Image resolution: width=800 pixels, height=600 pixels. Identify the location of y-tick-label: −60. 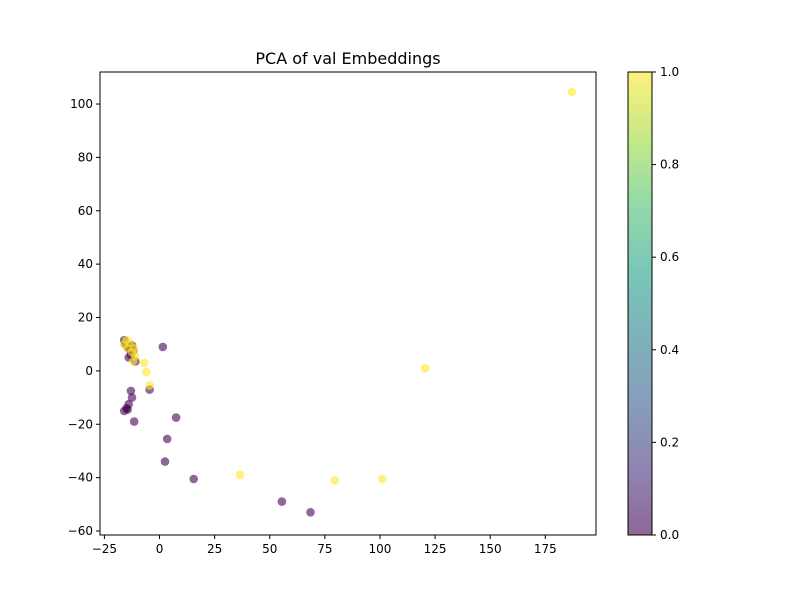
(80, 531).